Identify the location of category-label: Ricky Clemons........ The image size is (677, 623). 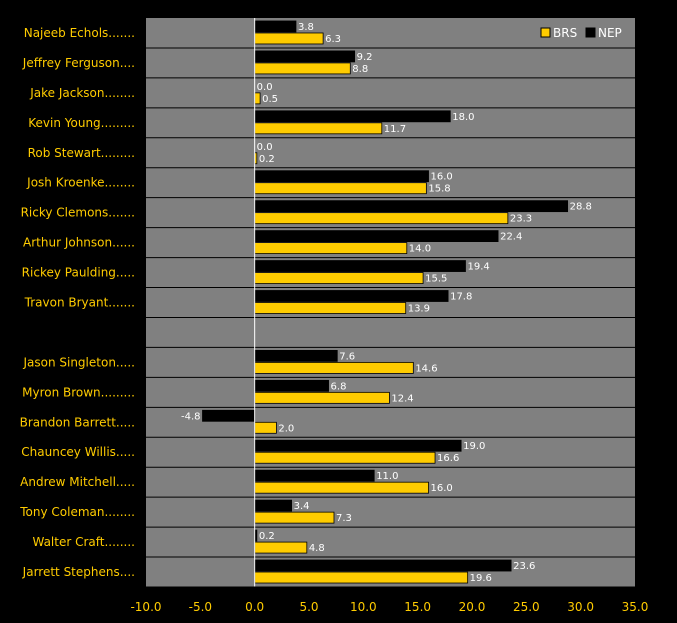
(78, 213).